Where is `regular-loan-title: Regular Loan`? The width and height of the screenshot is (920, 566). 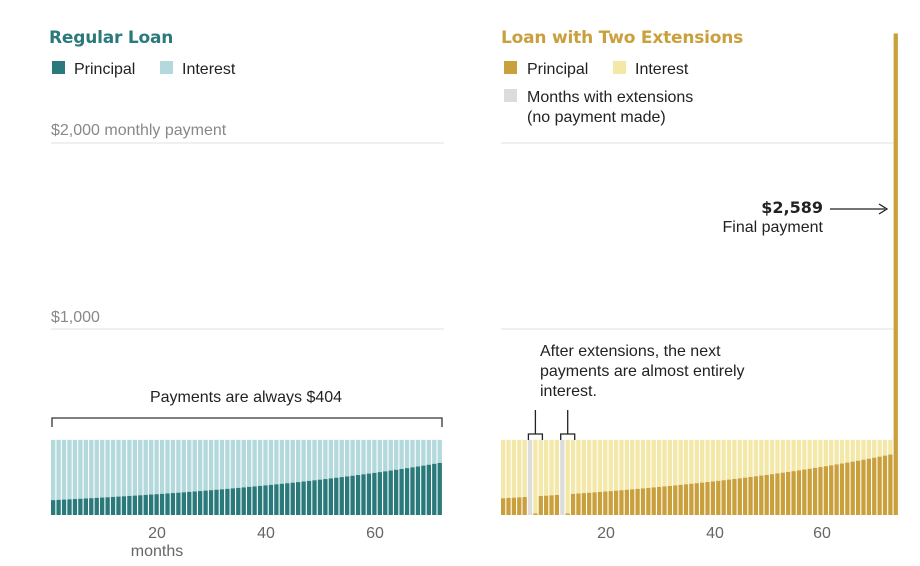
regular-loan-title: Regular Loan is located at coordinates (111, 38).